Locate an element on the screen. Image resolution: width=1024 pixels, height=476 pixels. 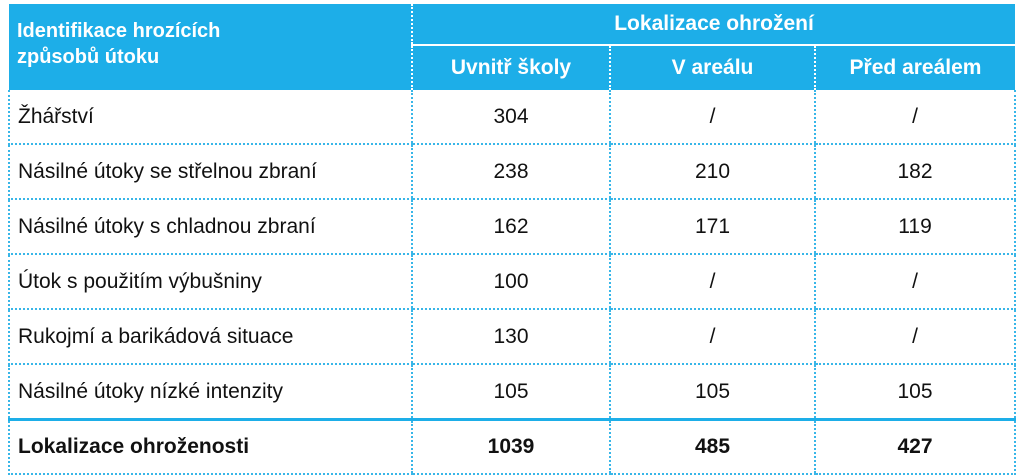
header-outside-premises: Před areálem is located at coordinates (915, 67).